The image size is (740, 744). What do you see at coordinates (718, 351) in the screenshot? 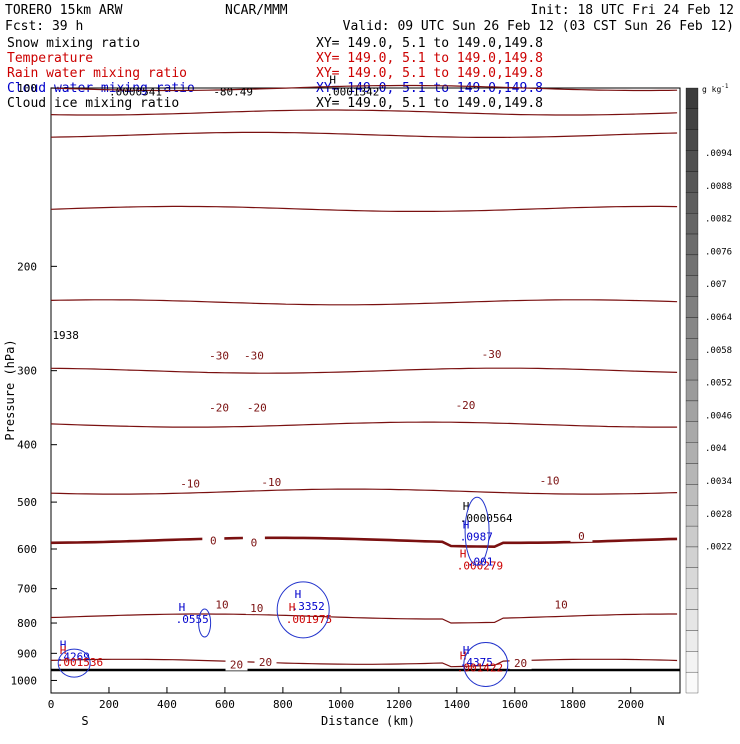
I see `colorbar-tick-label: .0058` at bounding box center [718, 351].